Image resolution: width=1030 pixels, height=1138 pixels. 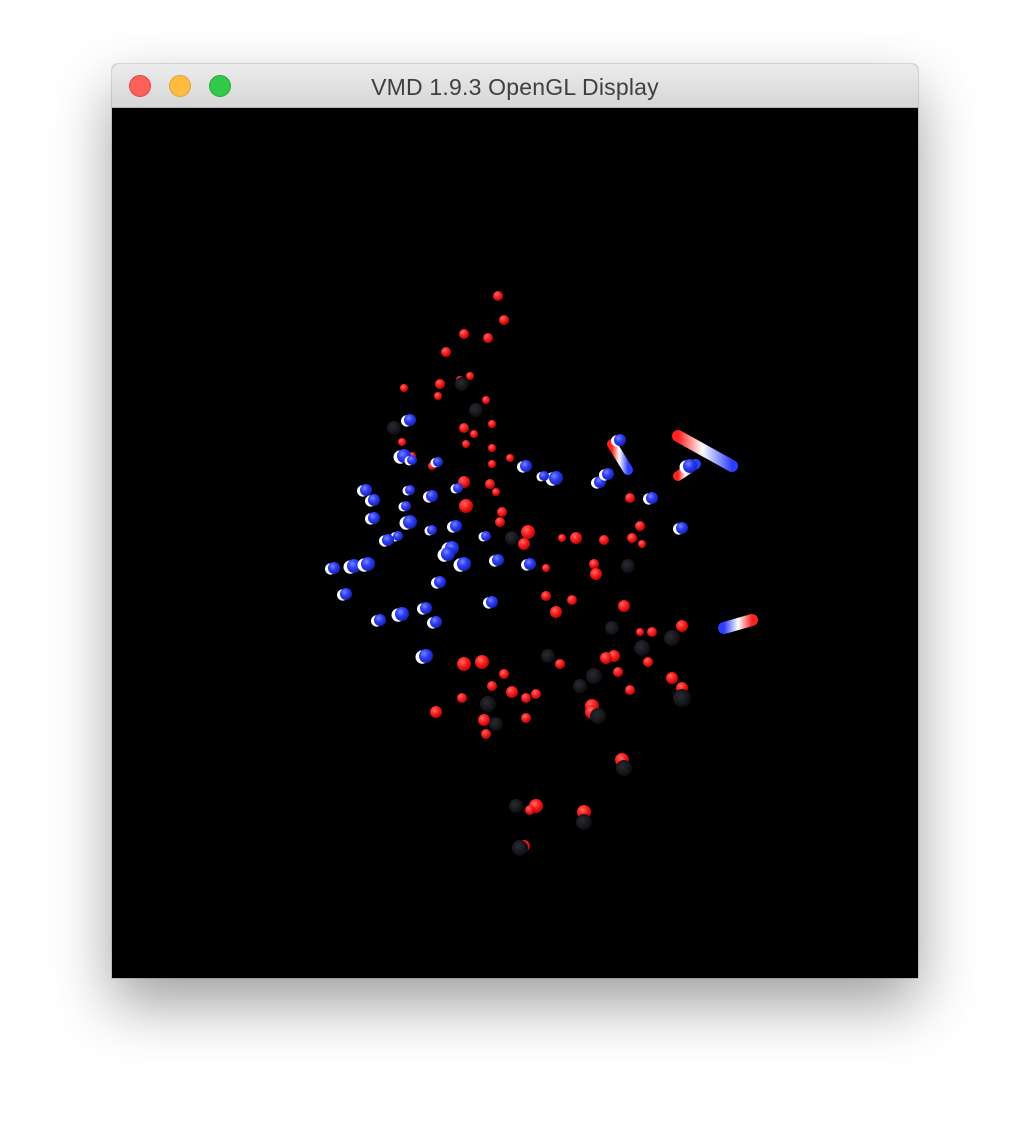 I want to click on close-icon, so click(x=140, y=86).